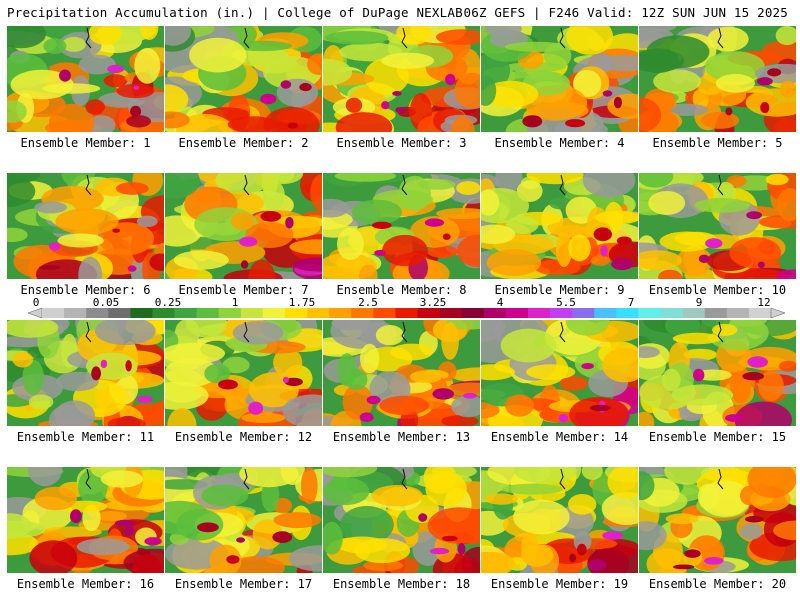 This screenshot has height=600, width=800. Describe the element at coordinates (717, 437) in the screenshot. I see `ensemble-member-label: Ensemble Member: 15` at that location.